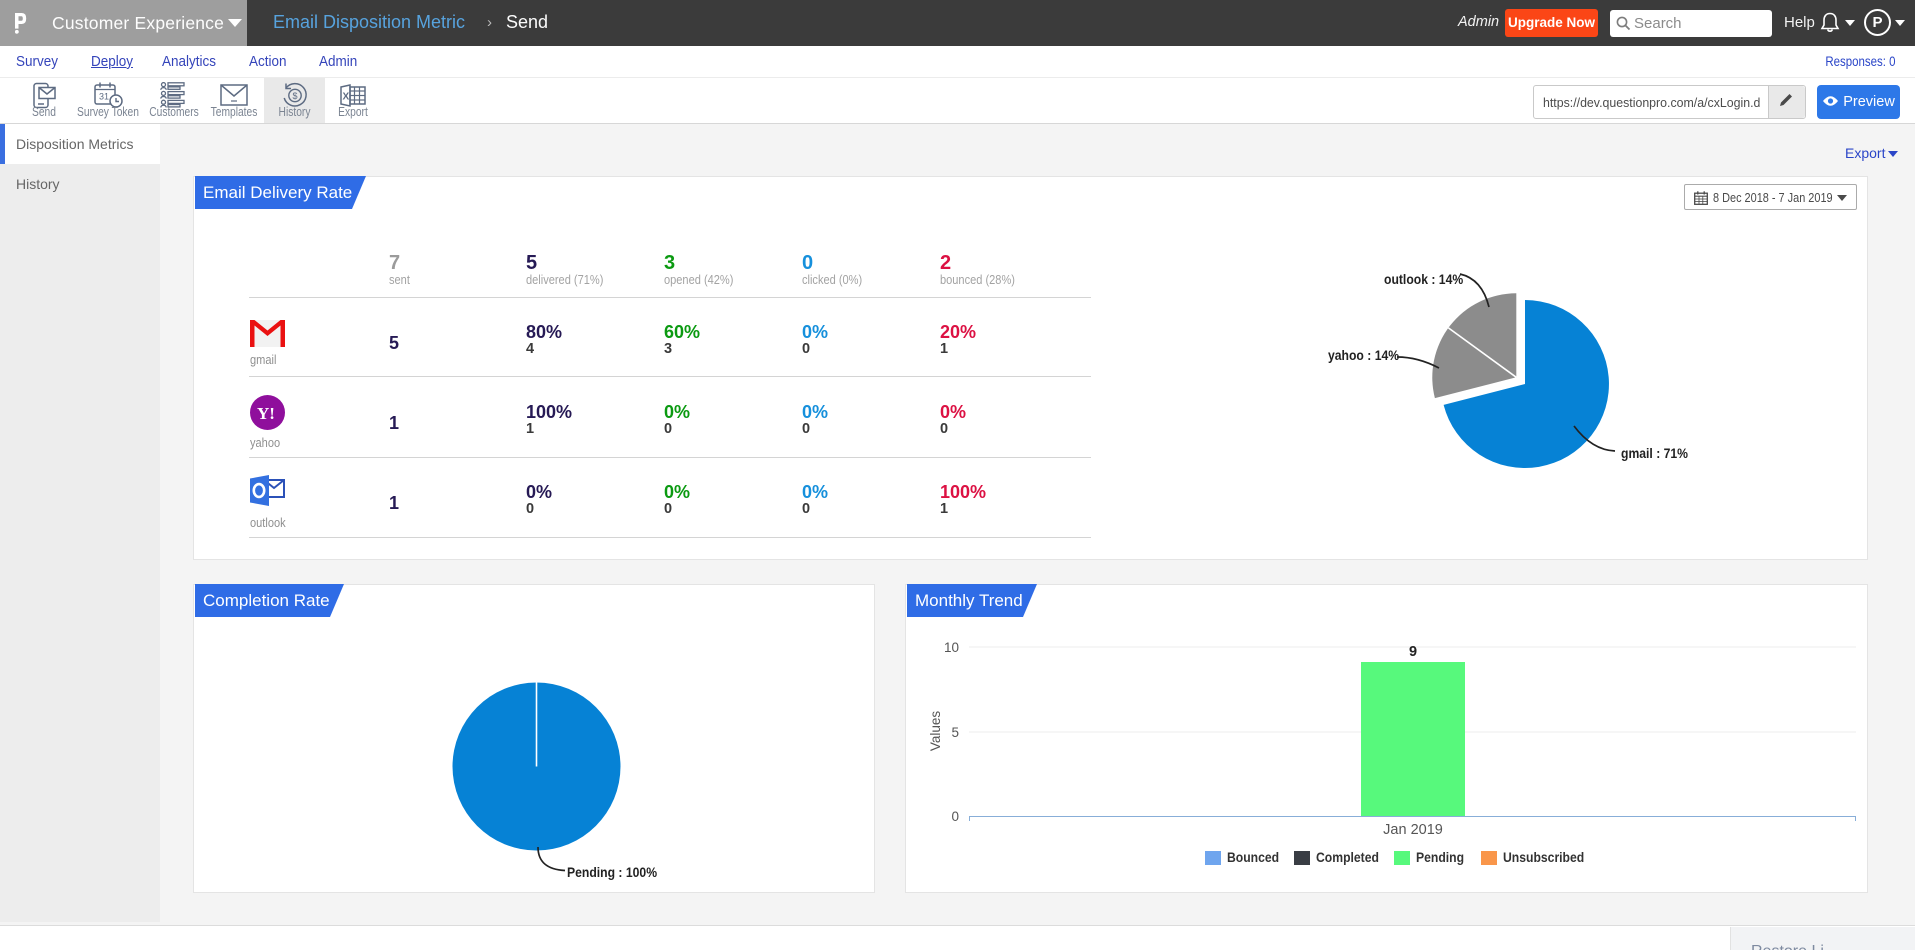  What do you see at coordinates (1413, 830) in the screenshot?
I see `svg-text: Jan 2019` at bounding box center [1413, 830].